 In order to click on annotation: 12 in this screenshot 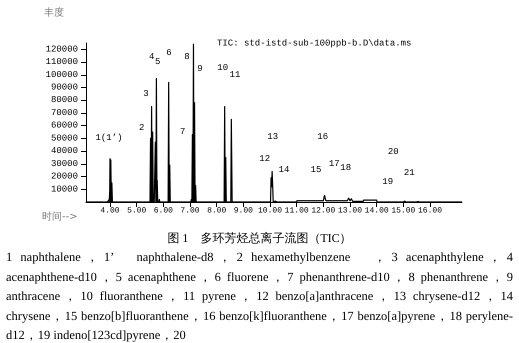, I will do `click(264, 159)`.